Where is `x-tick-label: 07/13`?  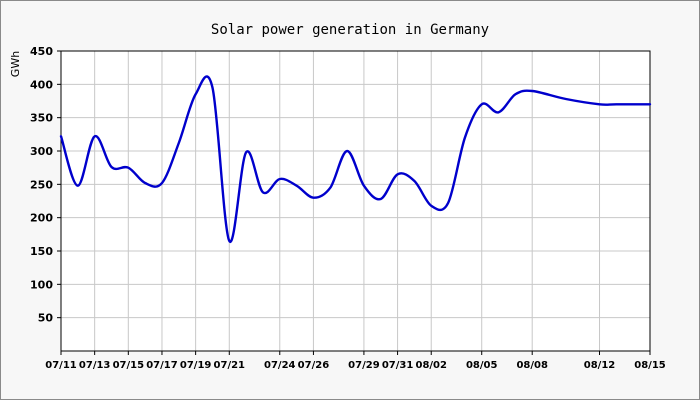
x-tick-label: 07/13 is located at coordinates (95, 365).